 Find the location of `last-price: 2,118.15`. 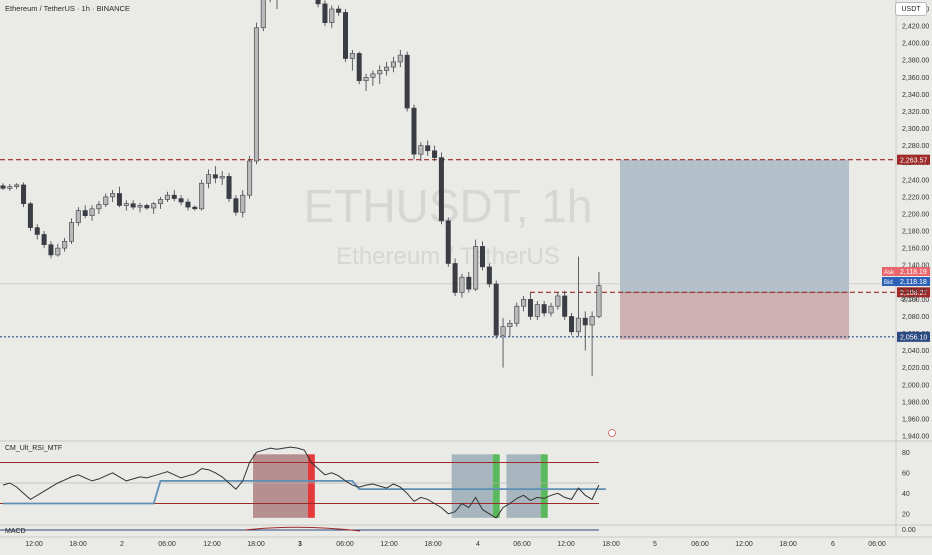

last-price: 2,118.15 is located at coordinates (913, 291).